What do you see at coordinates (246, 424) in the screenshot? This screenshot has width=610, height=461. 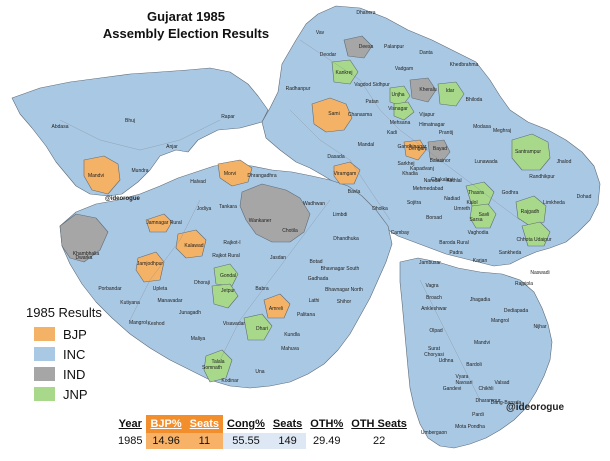 I see `header-cong-pct: Cong%` at bounding box center [246, 424].